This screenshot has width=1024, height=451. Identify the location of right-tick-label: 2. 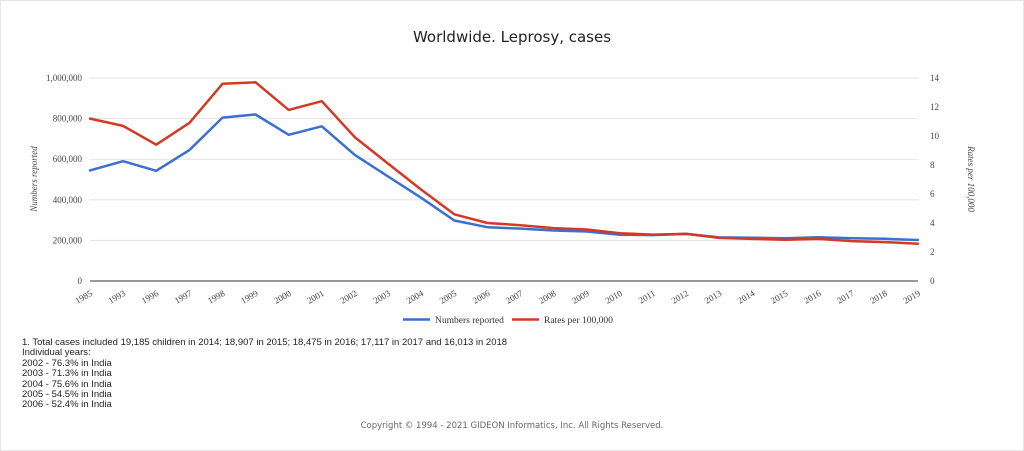
(932, 252).